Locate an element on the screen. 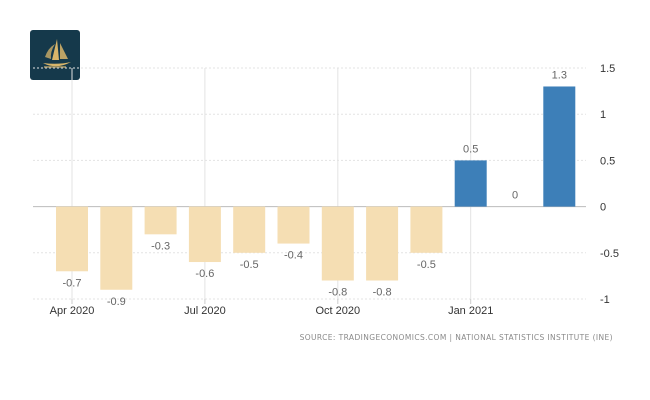  data-label: 1.3 is located at coordinates (559, 75).